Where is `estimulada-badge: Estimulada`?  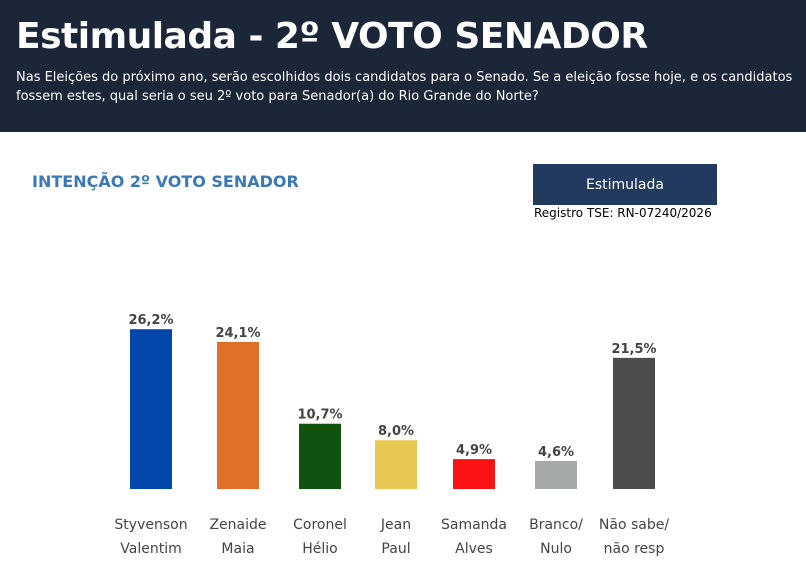
estimulada-badge: Estimulada is located at coordinates (625, 184).